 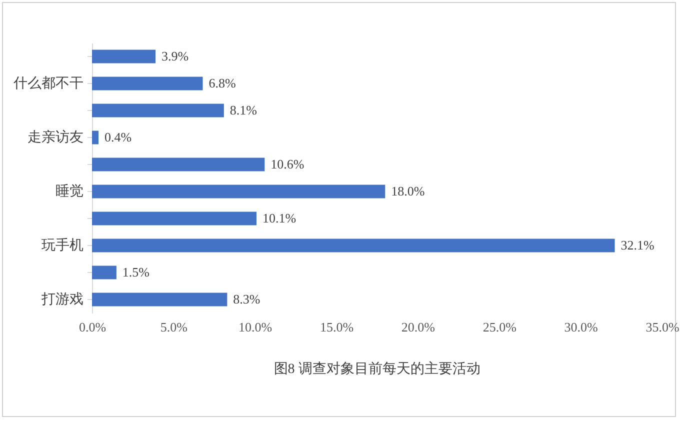 What do you see at coordinates (499, 327) in the screenshot?
I see `x-tick-label: 25.0%` at bounding box center [499, 327].